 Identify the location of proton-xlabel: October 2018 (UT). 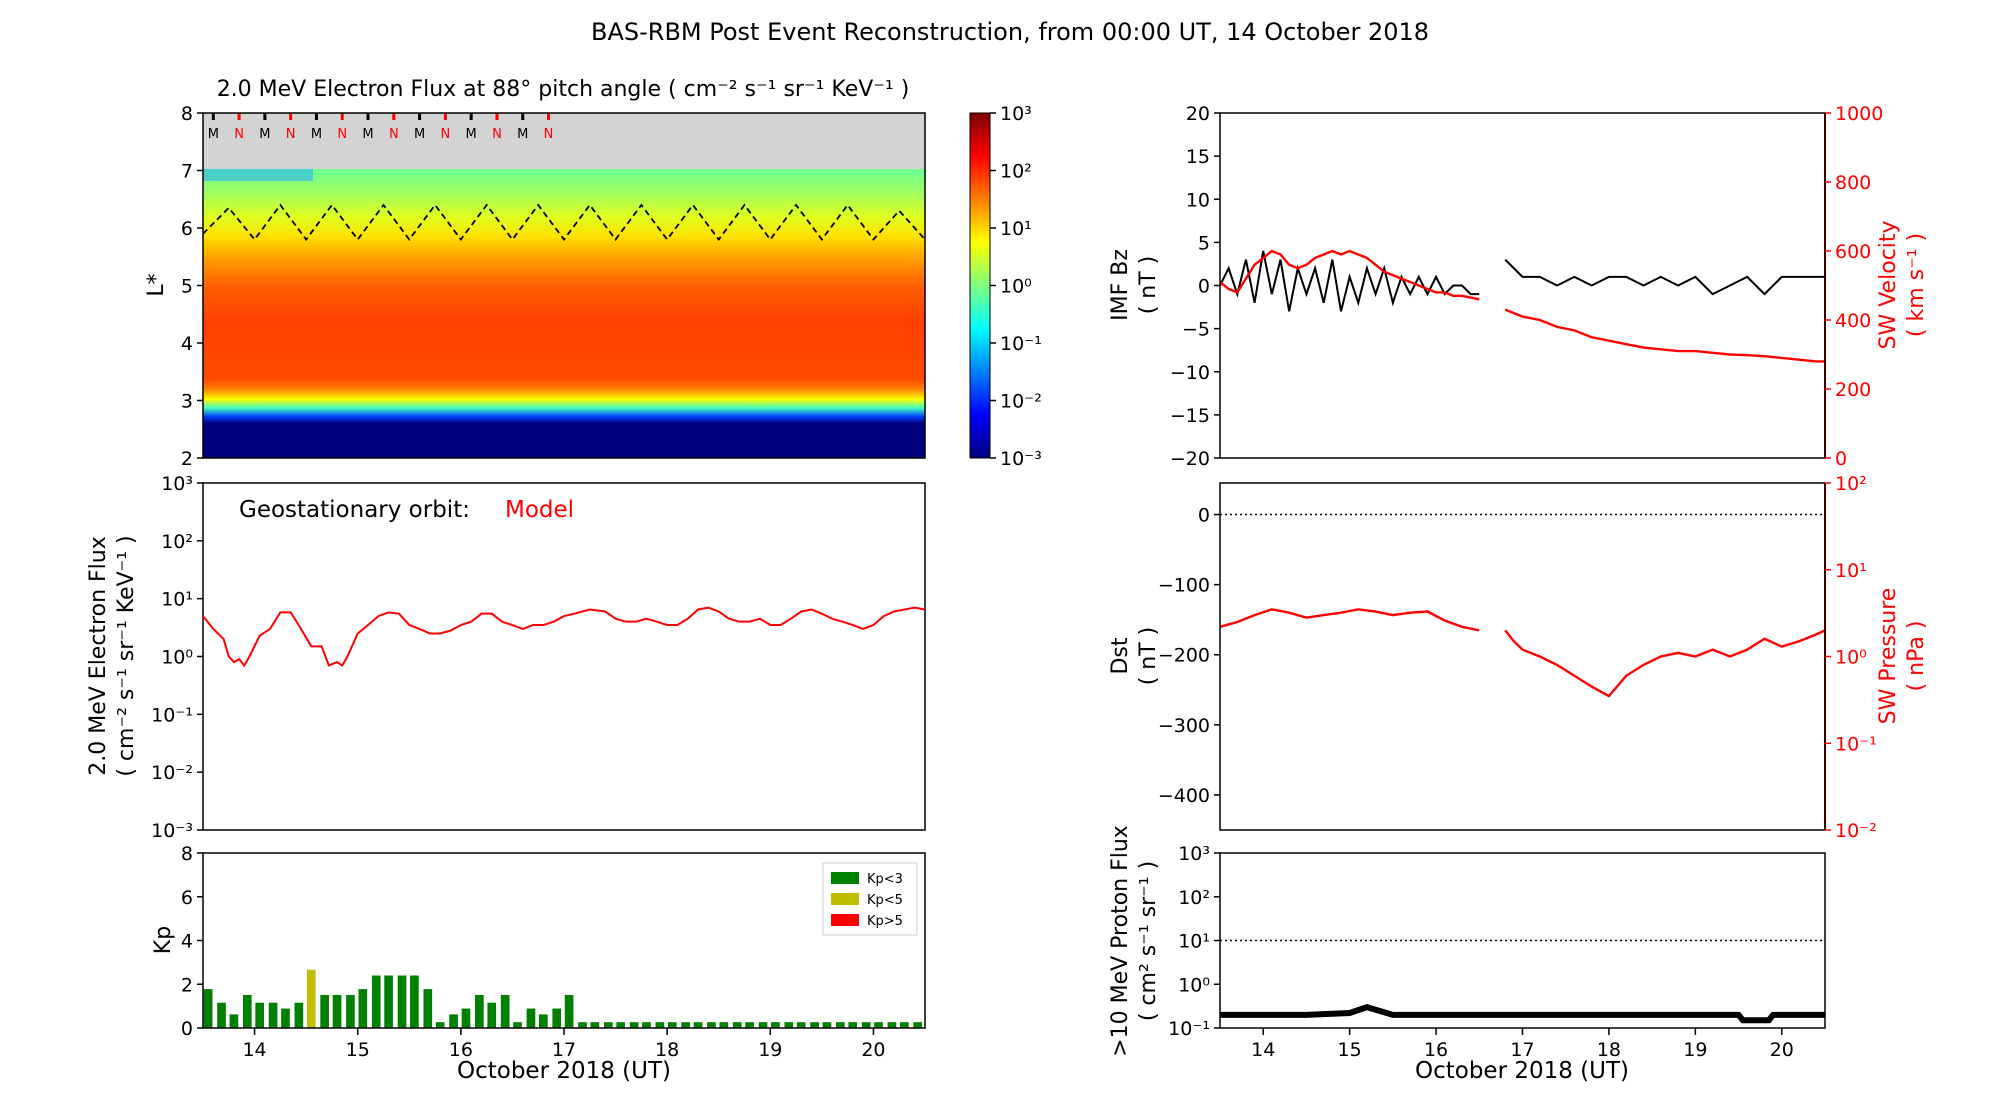
(1522, 1071).